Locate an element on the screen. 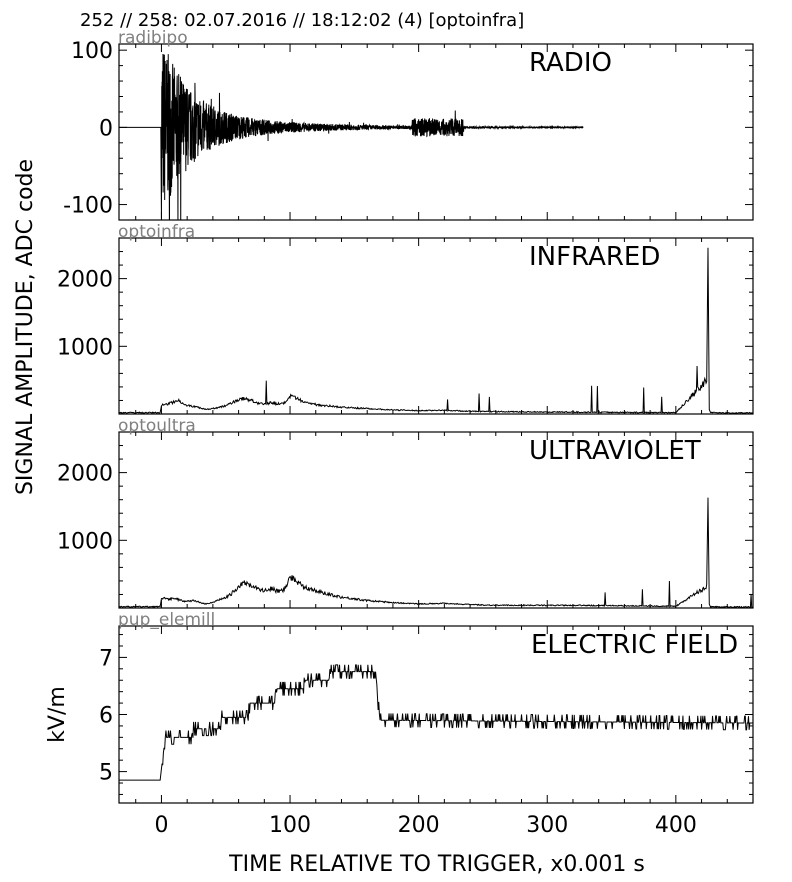  figure-xlabel: TIME RELATIVE TO TRIGGER, x0.001 s is located at coordinates (436, 864).